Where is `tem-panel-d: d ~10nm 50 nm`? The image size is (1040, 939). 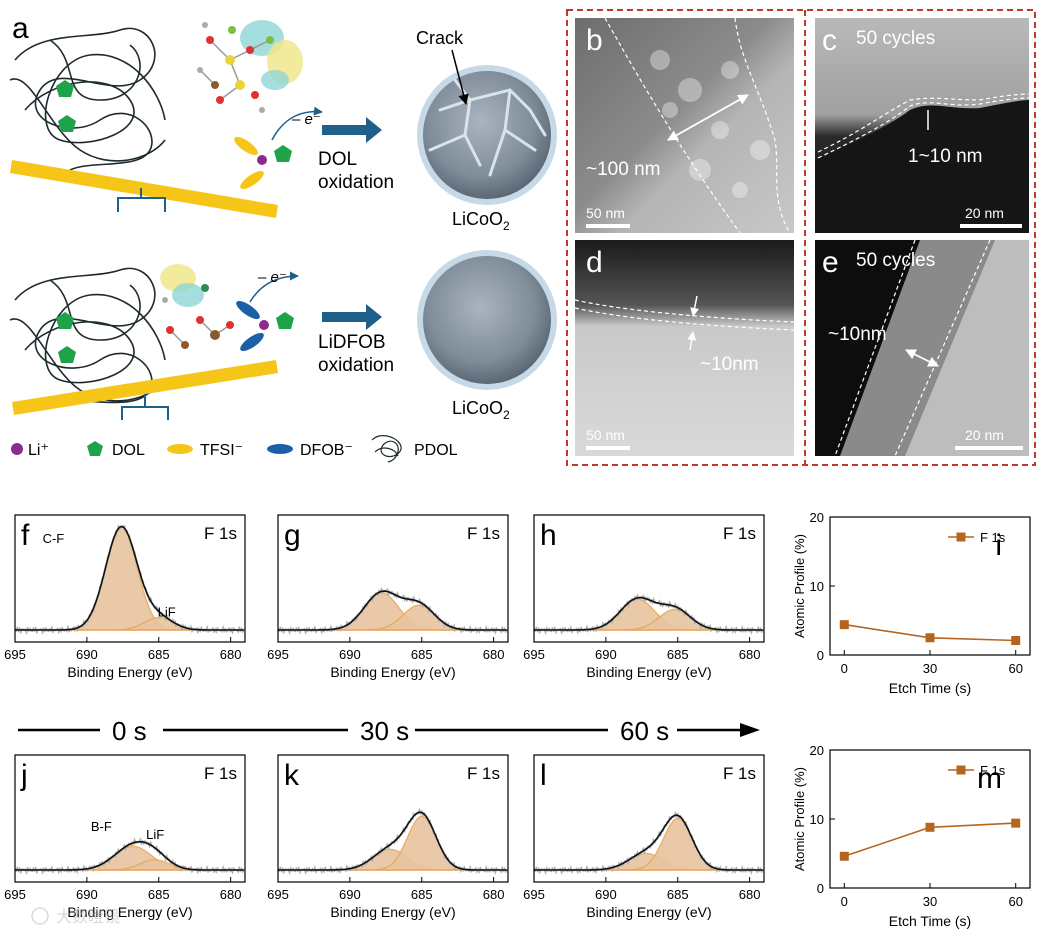 tem-panel-d: d ~10nm 50 nm is located at coordinates (684, 348).